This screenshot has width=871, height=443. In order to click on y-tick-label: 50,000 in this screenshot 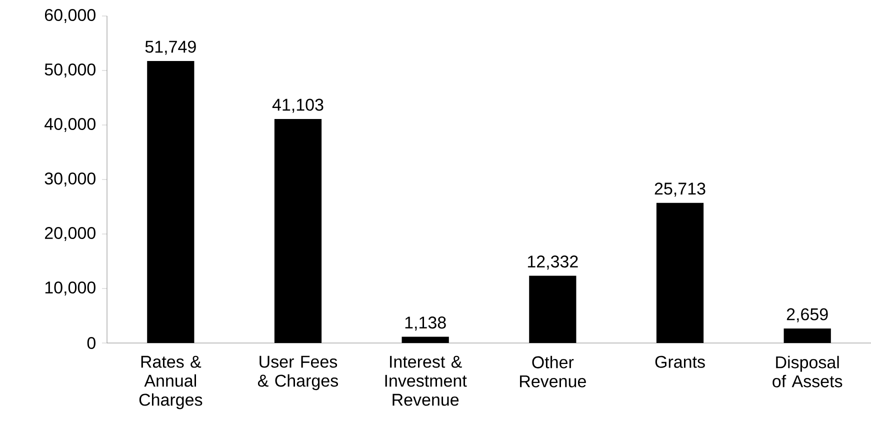, I will do `click(70, 70)`.